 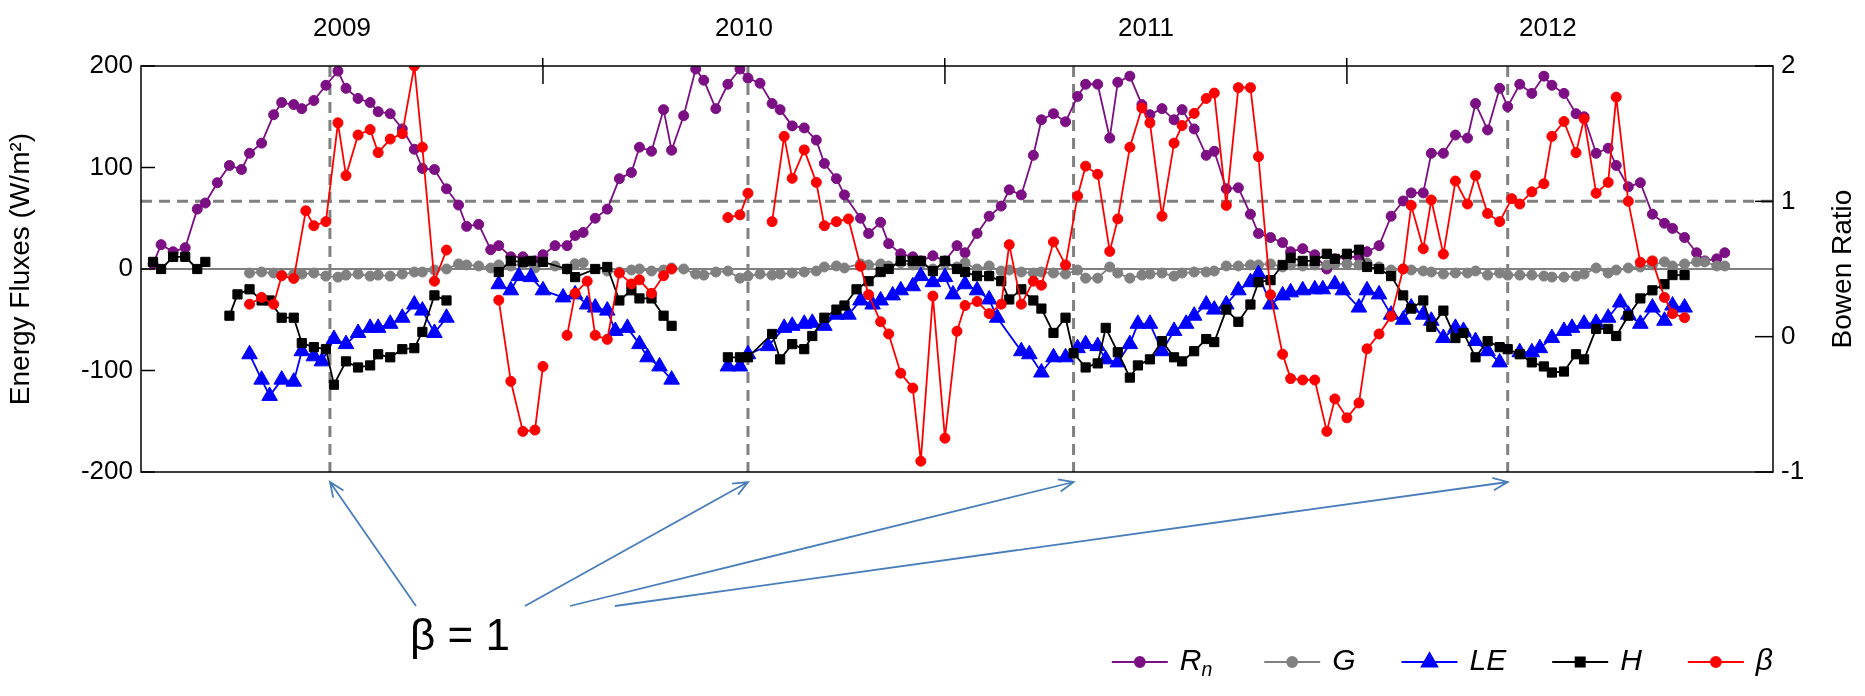 I want to click on y-tick-label: 0, so click(x=125, y=267).